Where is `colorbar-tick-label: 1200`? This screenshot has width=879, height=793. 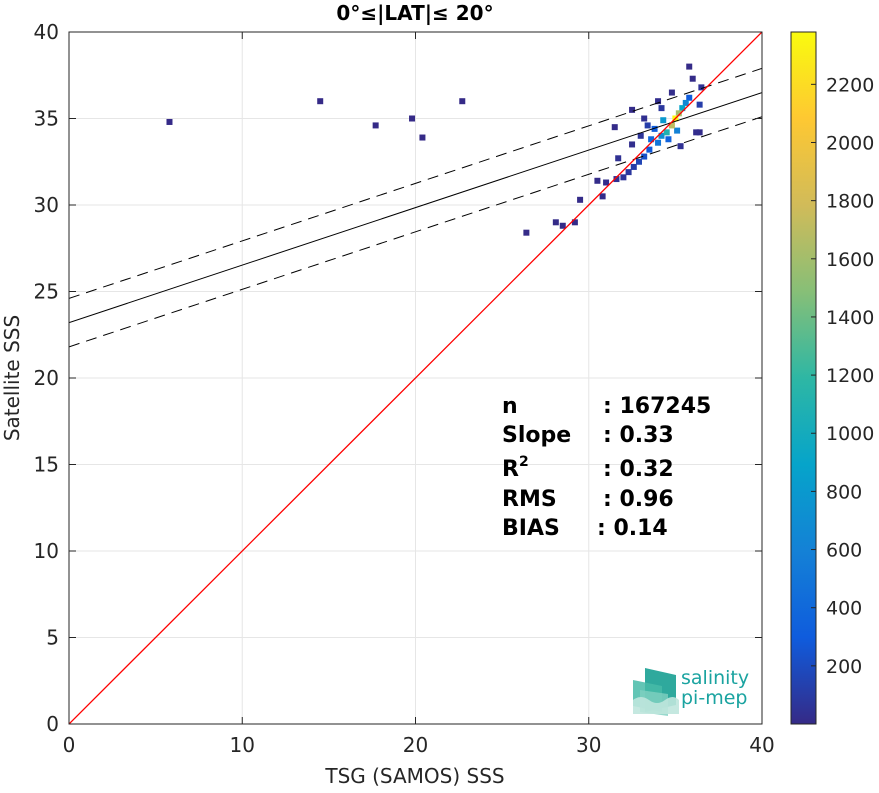
colorbar-tick-label: 1200 is located at coordinates (850, 376).